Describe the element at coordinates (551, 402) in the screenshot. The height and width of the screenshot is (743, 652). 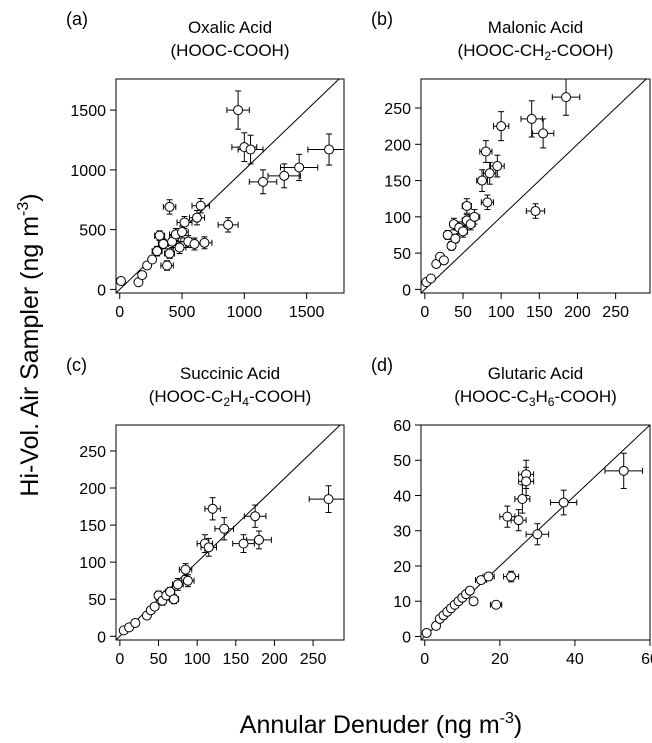
I see `formula-subscript: 6` at that location.